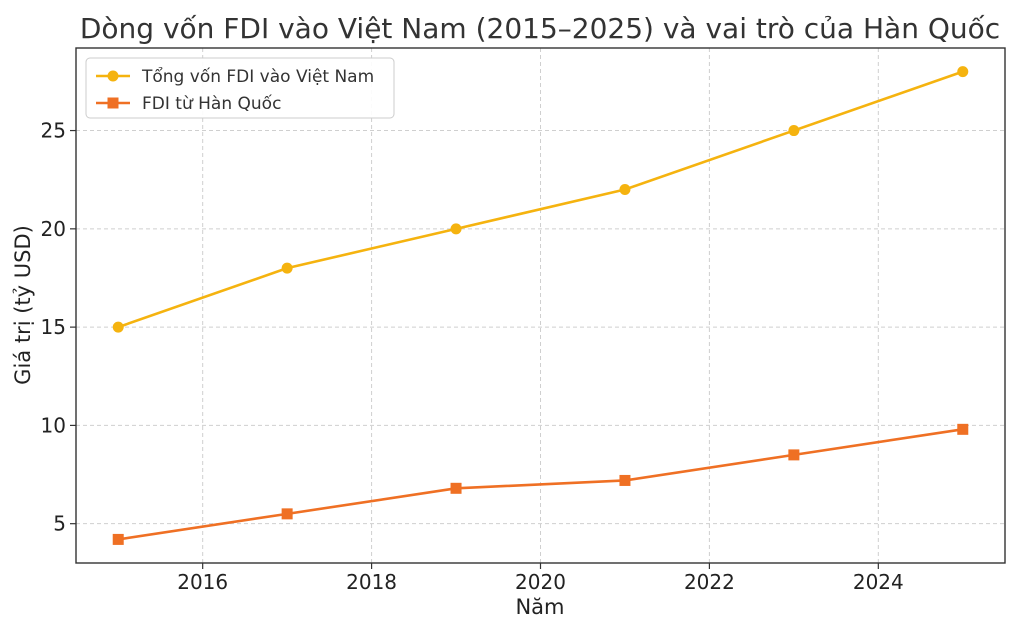 The height and width of the screenshot is (632, 1024). What do you see at coordinates (59, 524) in the screenshot?
I see `y-tick-label: 5` at bounding box center [59, 524].